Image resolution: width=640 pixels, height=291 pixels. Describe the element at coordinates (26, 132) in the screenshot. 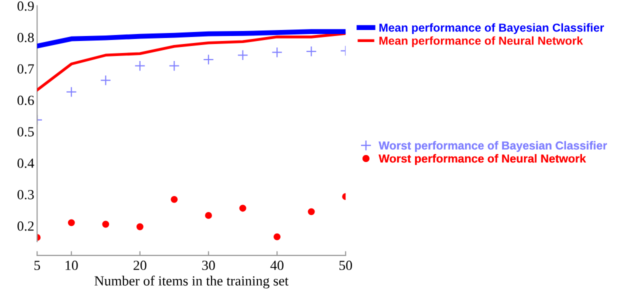

I see `y-tick-label: 0.5` at that location.